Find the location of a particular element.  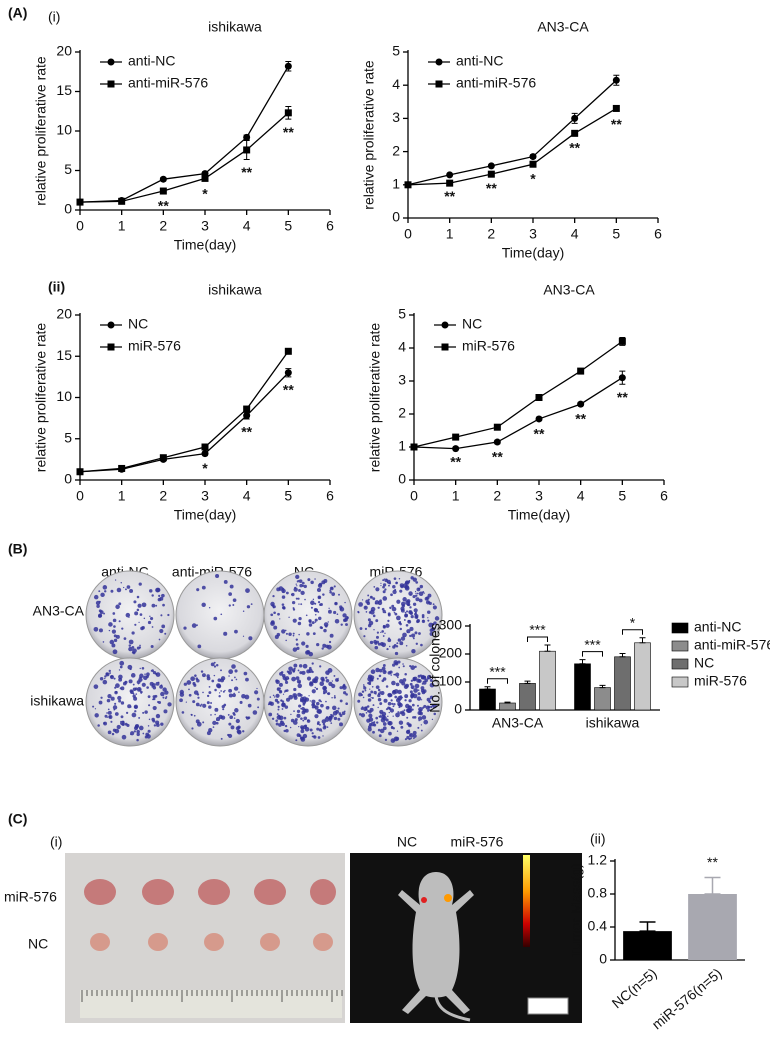

y-axis-label: No. of colones is located at coordinates (435, 668).